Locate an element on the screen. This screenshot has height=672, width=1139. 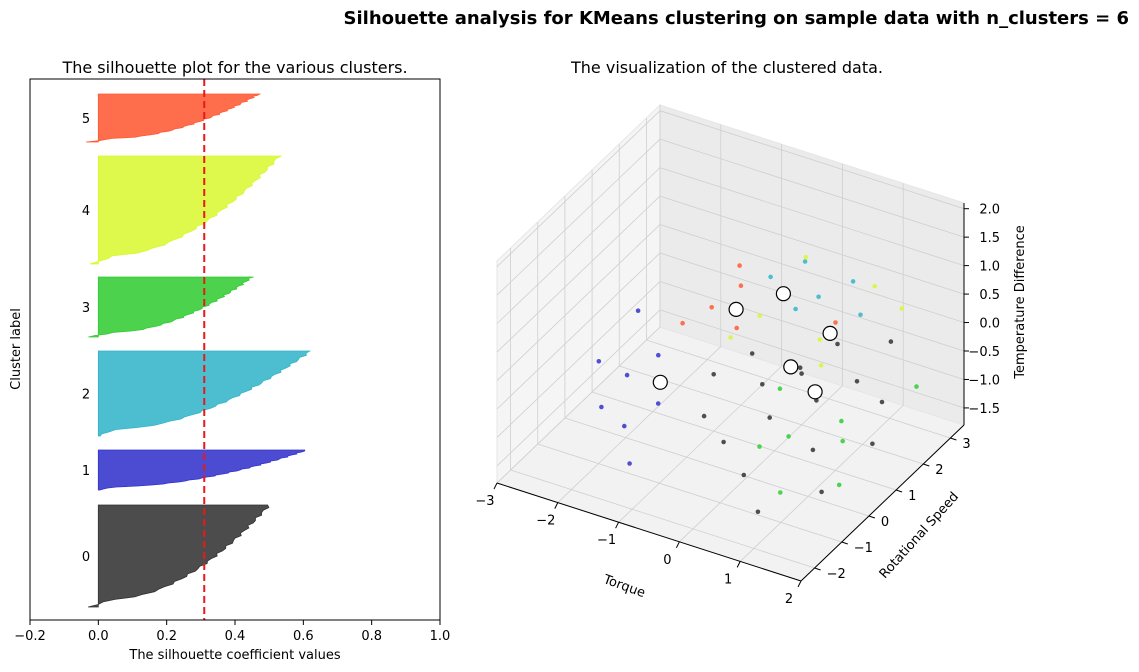
torque-axis-line is located at coordinates (649, 532).